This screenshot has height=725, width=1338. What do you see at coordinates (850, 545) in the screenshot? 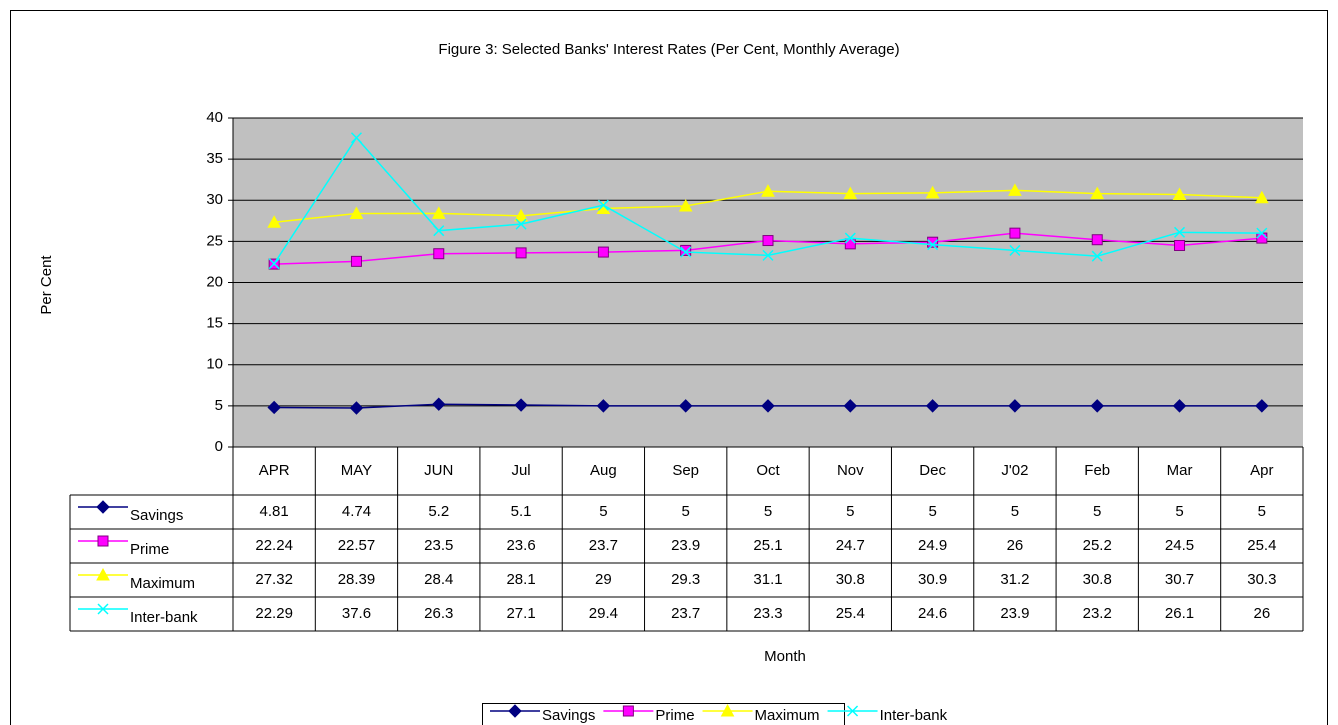
I see `table-cell: 24.7` at bounding box center [850, 545].